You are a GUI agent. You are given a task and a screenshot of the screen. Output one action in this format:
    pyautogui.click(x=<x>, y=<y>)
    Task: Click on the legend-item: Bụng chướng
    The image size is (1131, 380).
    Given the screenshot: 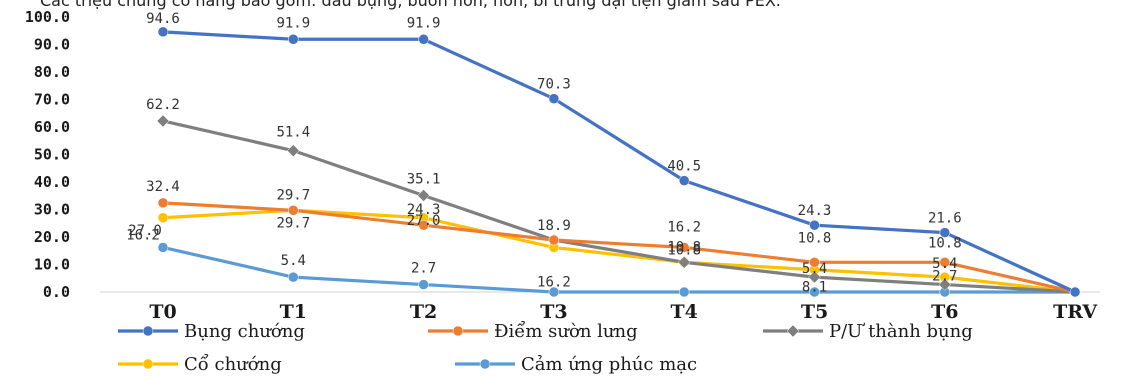 What is the action you would take?
    pyautogui.click(x=211, y=331)
    